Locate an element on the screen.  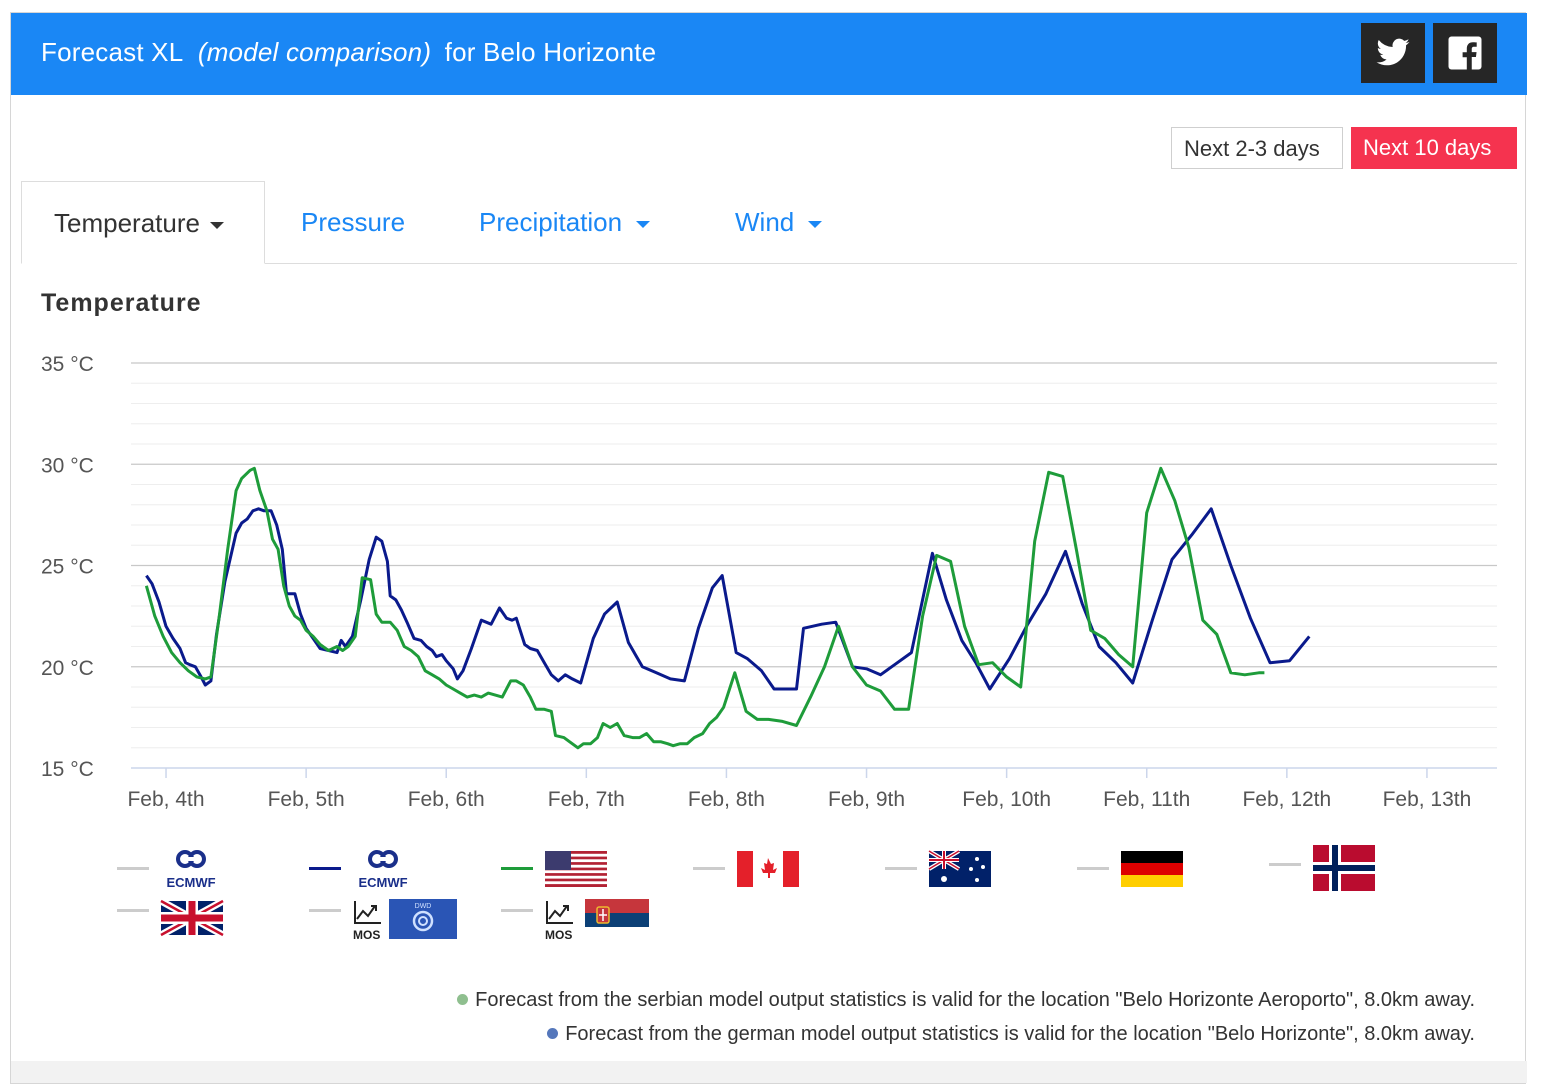
tab-pressure-label: Pressure is located at coordinates (353, 222).